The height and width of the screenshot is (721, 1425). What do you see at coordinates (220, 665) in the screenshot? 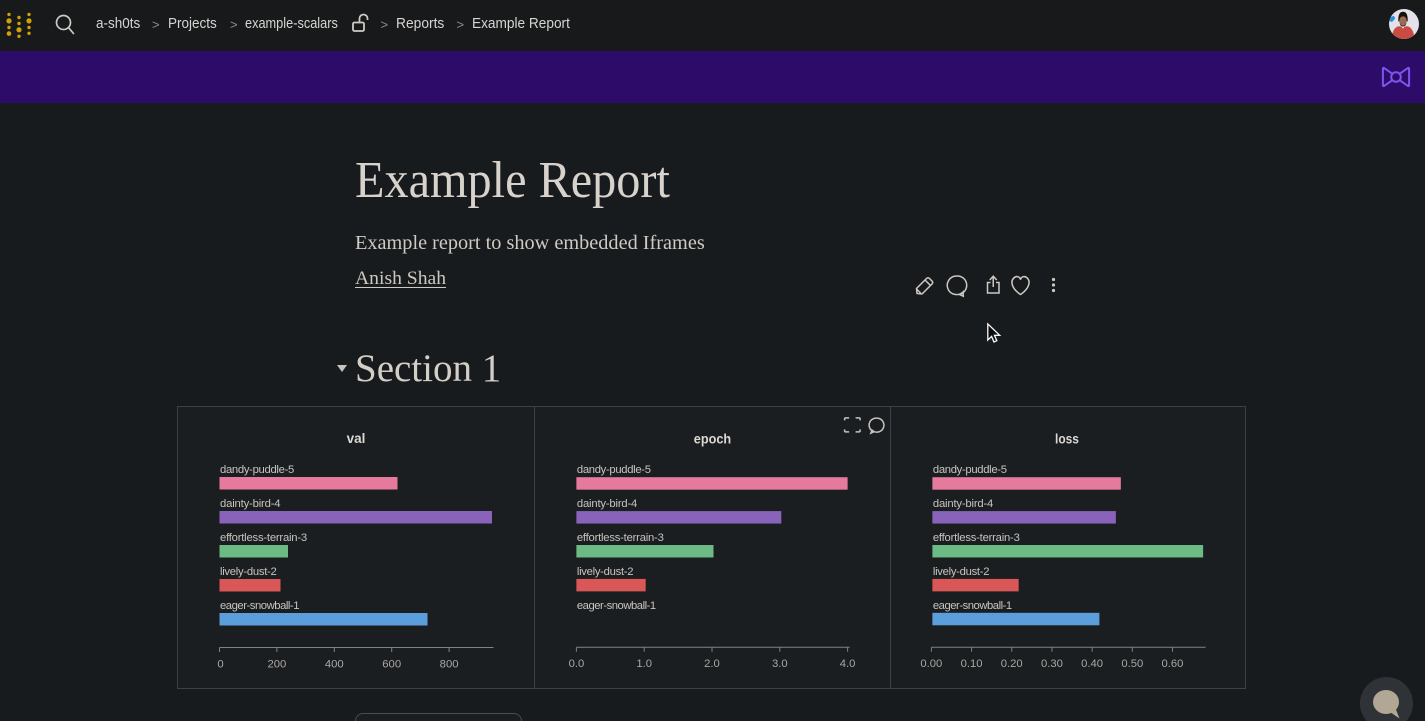
I see `svg-text: 0` at bounding box center [220, 665].